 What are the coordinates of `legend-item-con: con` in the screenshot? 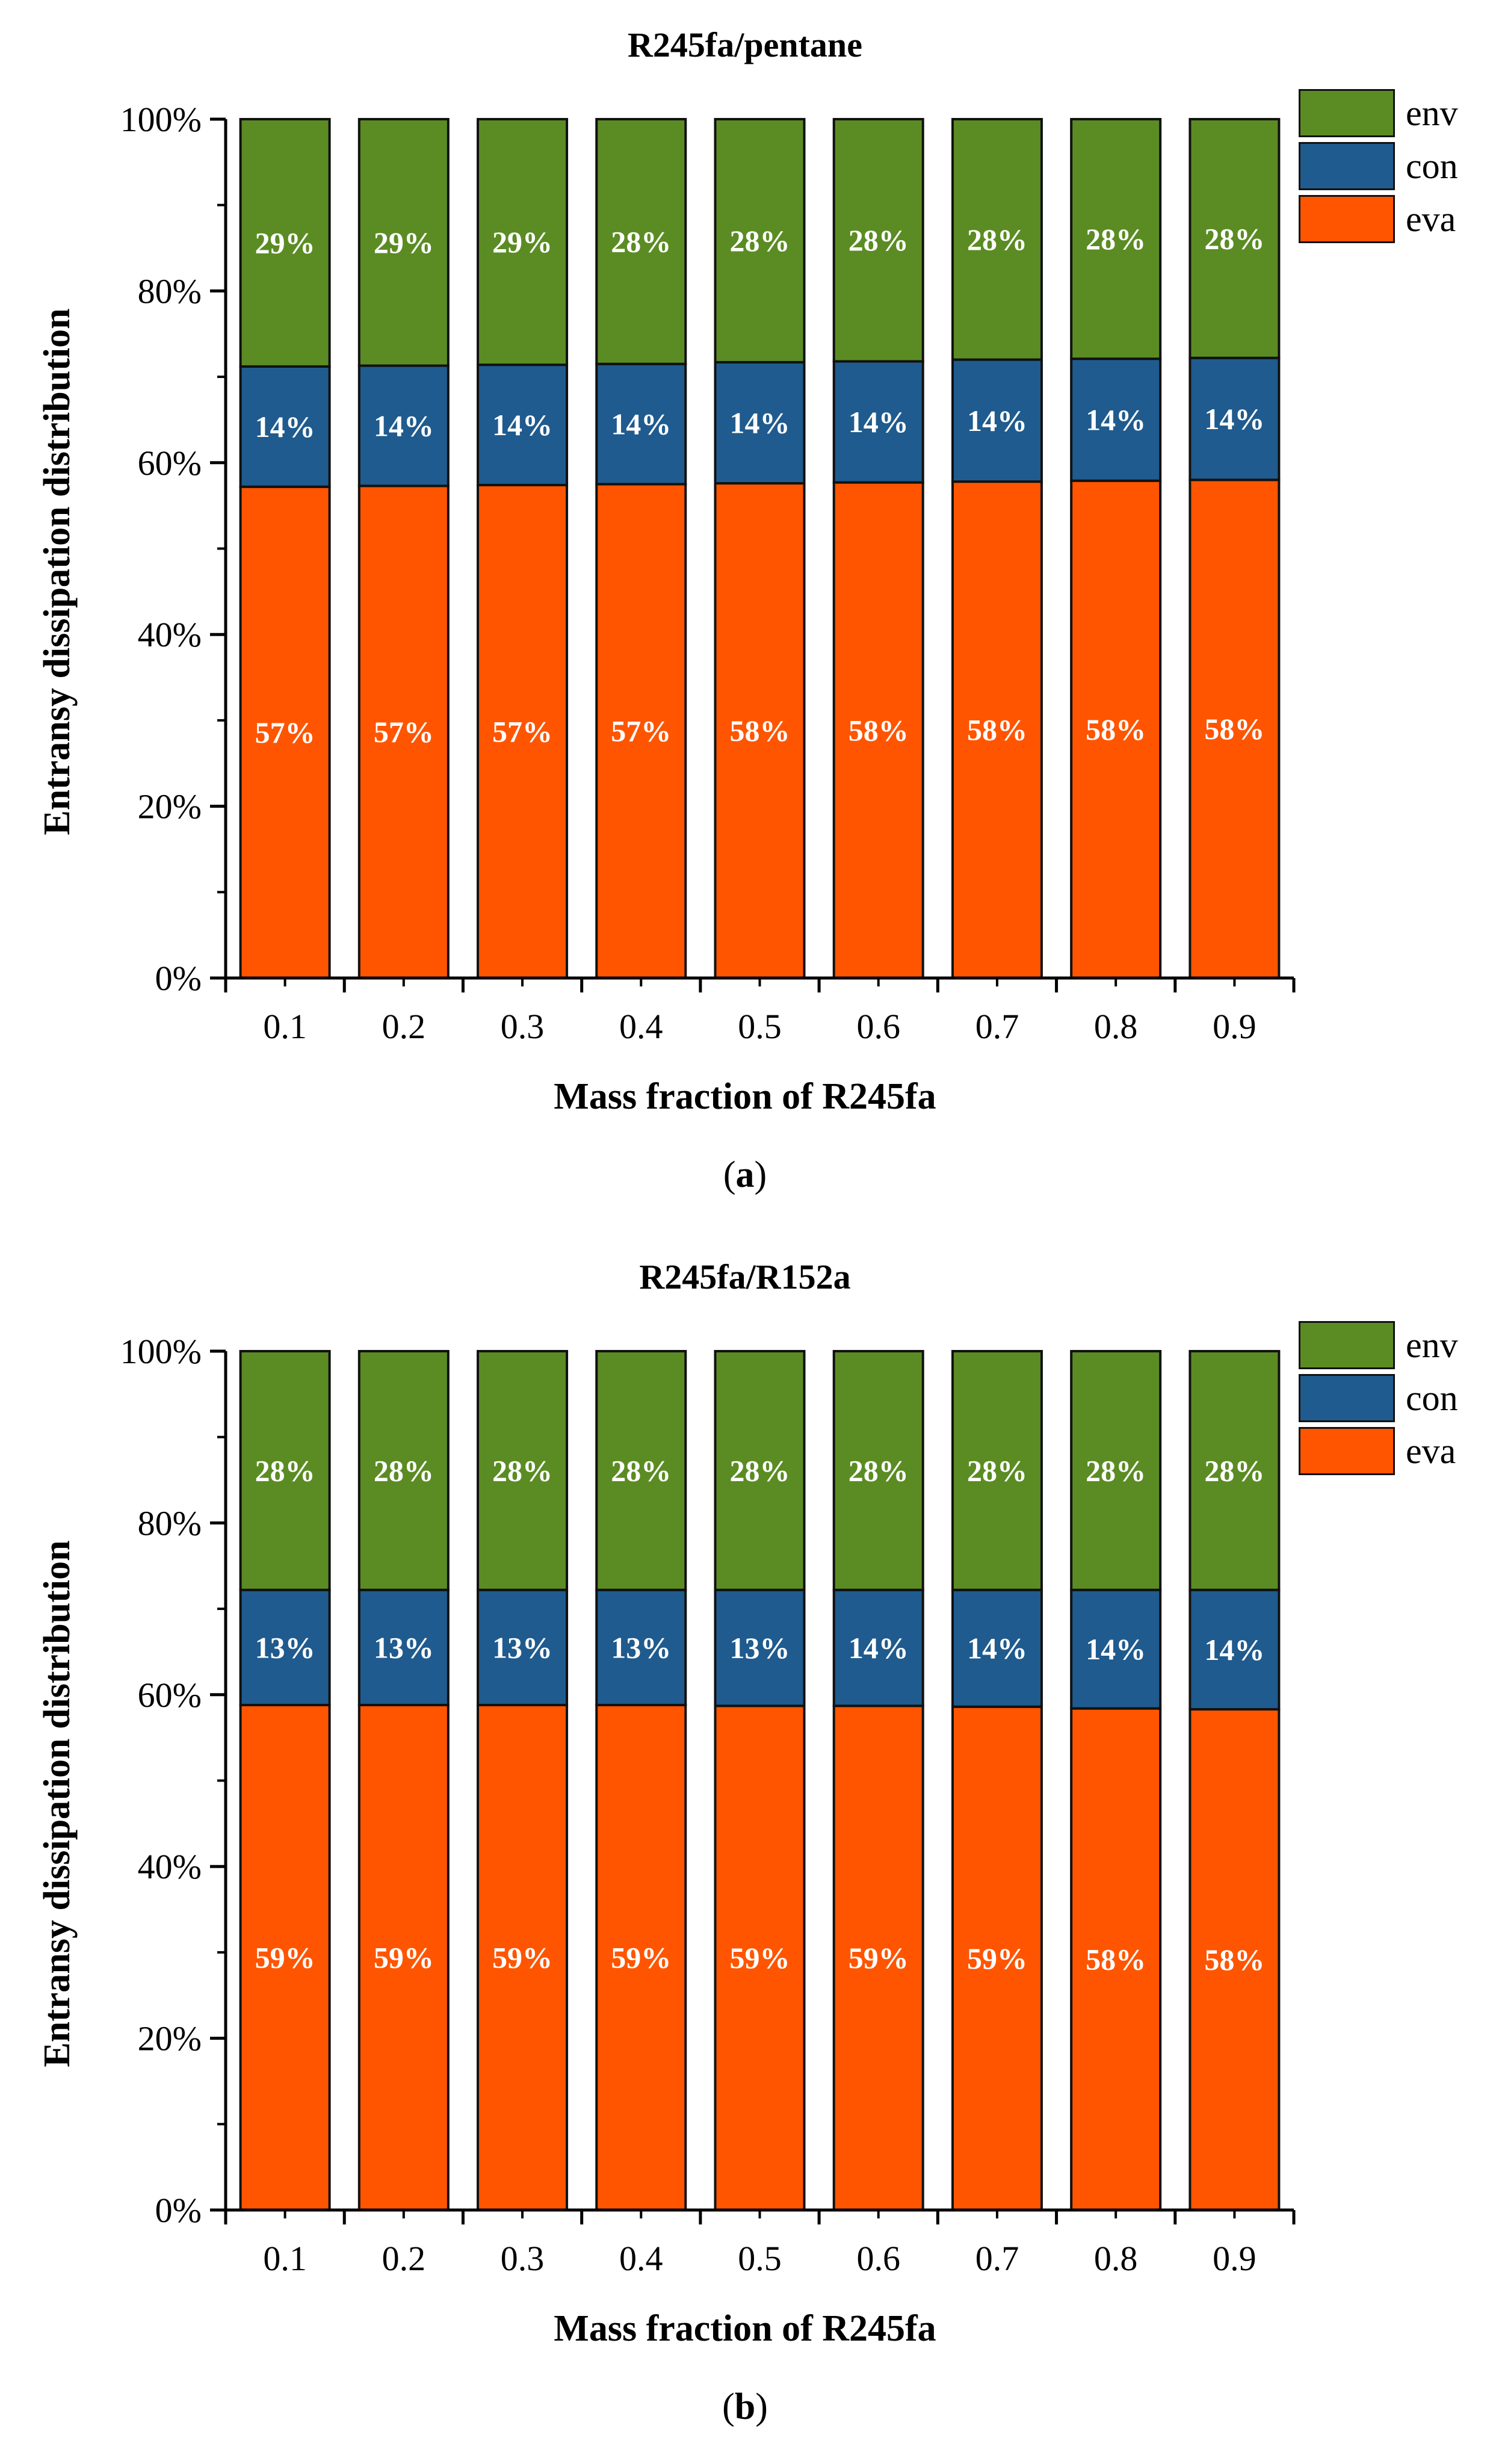 It's located at (1395, 167).